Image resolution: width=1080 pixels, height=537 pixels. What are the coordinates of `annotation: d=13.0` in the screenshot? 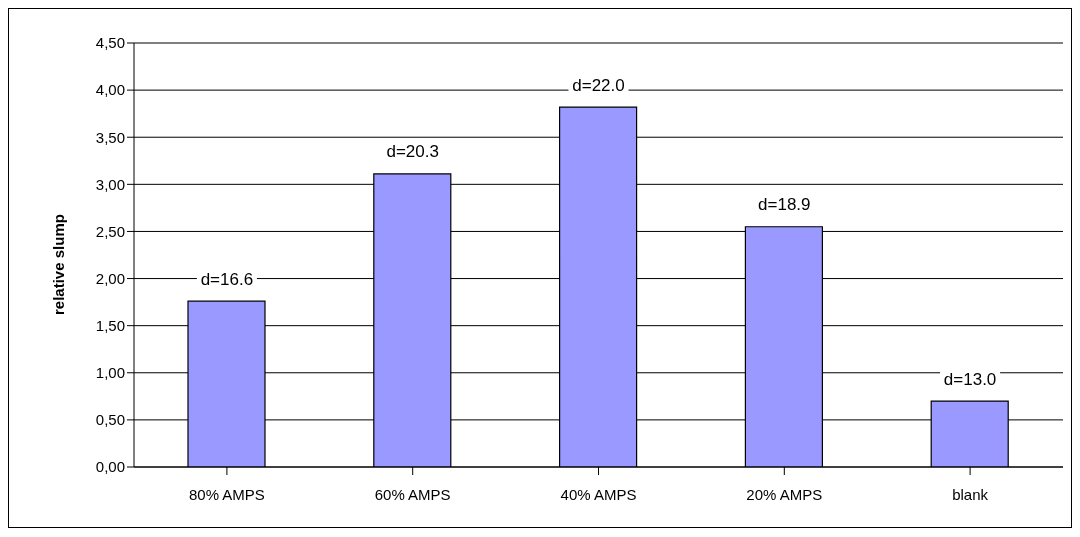 It's located at (970, 379).